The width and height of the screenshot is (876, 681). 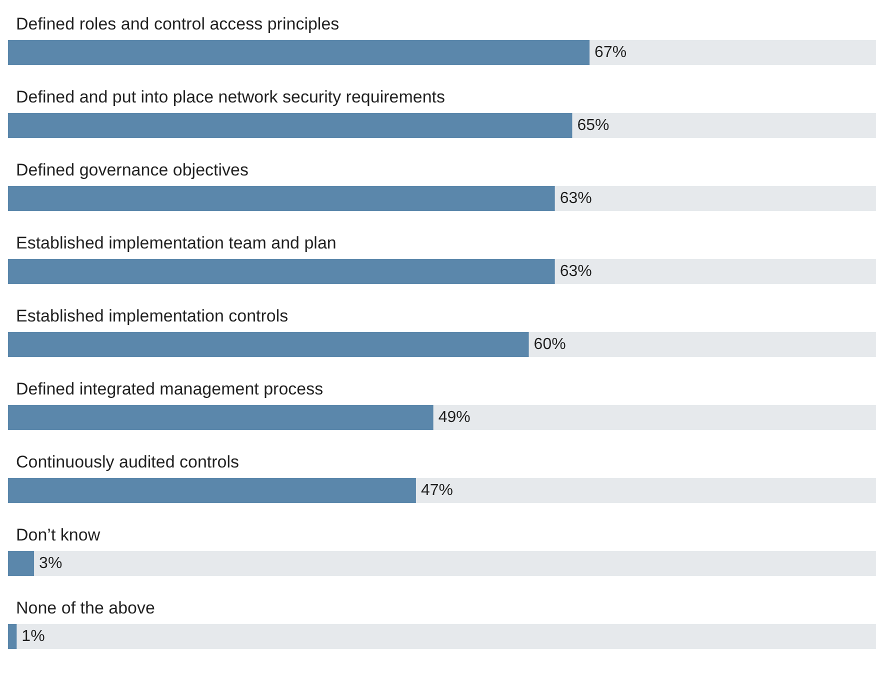 What do you see at coordinates (454, 417) in the screenshot?
I see `data-label: 49%` at bounding box center [454, 417].